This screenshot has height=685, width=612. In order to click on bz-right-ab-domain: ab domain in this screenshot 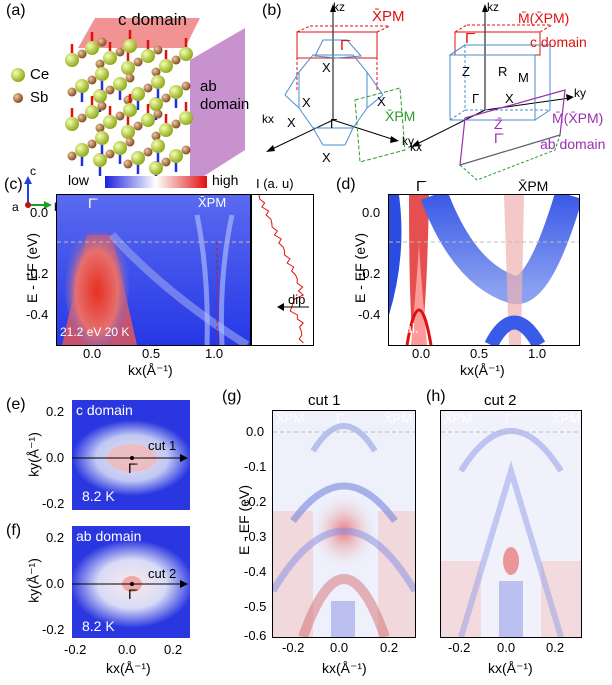, I will do `click(573, 144)`.